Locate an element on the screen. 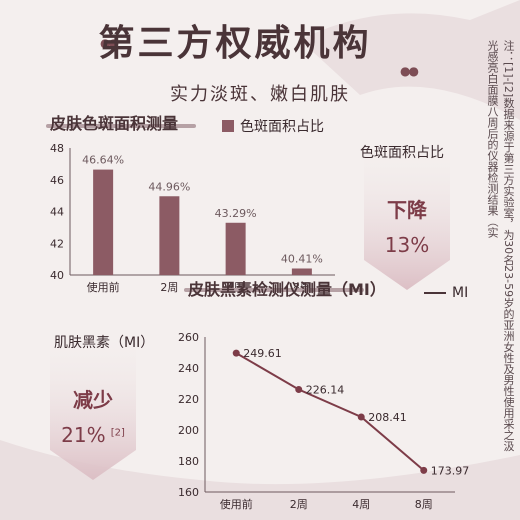 The width and height of the screenshot is (520, 520). bar-y-tick-label: 48 is located at coordinates (57, 148).